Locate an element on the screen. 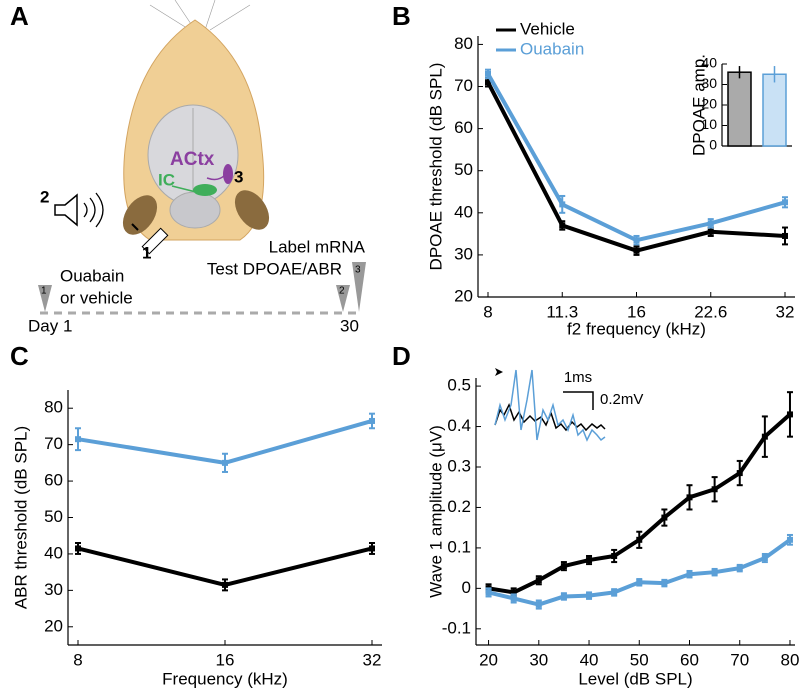  marker-label: 1 is located at coordinates (44, 291).